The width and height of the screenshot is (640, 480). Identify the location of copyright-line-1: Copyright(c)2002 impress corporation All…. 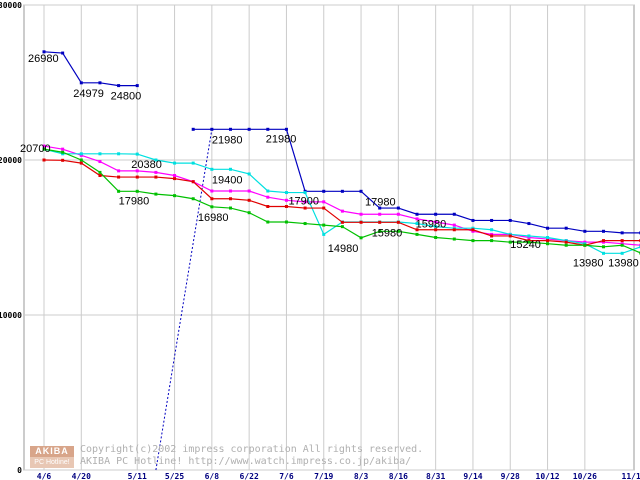
(252, 449).